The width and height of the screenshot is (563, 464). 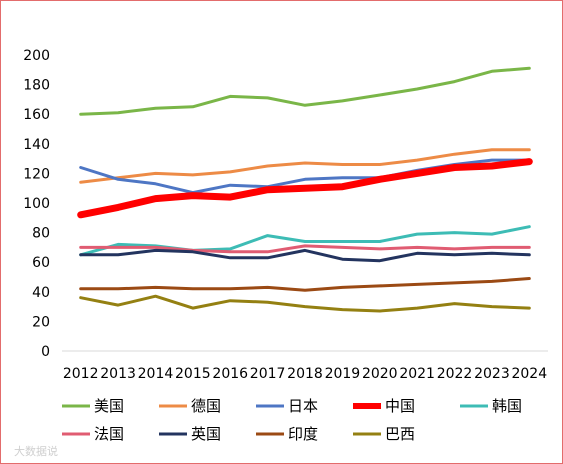 I want to click on legend-item: 韩国, so click(x=491, y=406).